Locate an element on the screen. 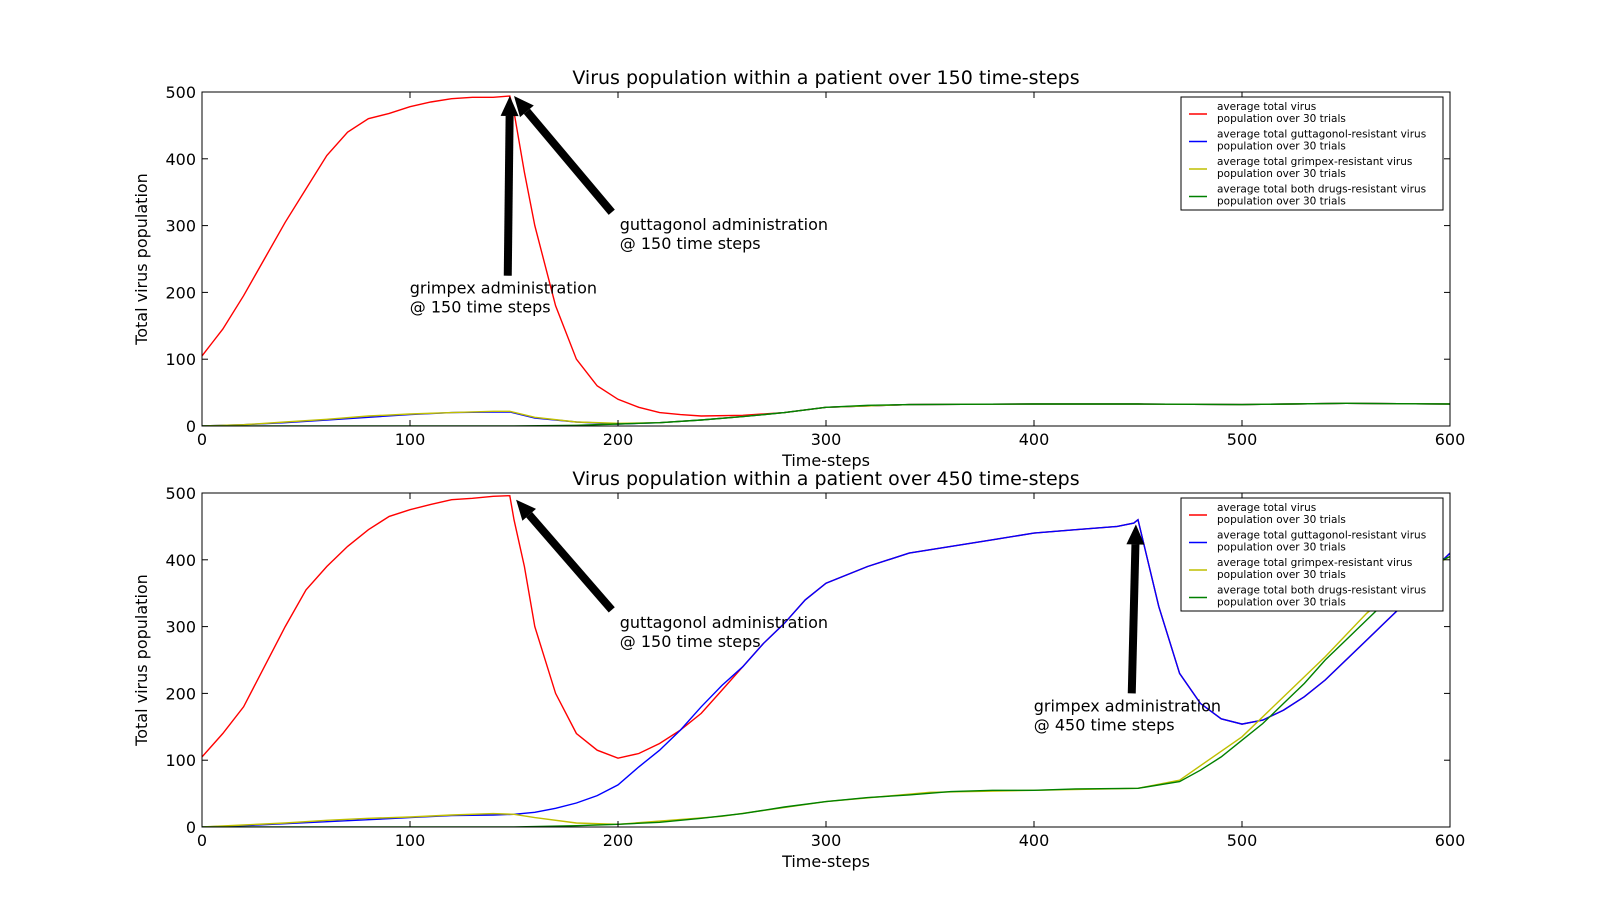  annotation-text: @ 450 time steps is located at coordinates (1104, 724).